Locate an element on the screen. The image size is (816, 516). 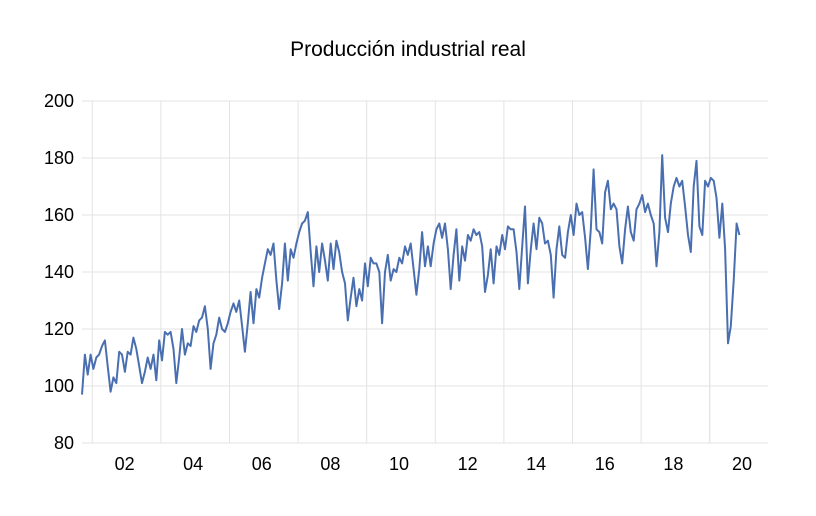
y-tick-label: 160 is located at coordinates (59, 215).